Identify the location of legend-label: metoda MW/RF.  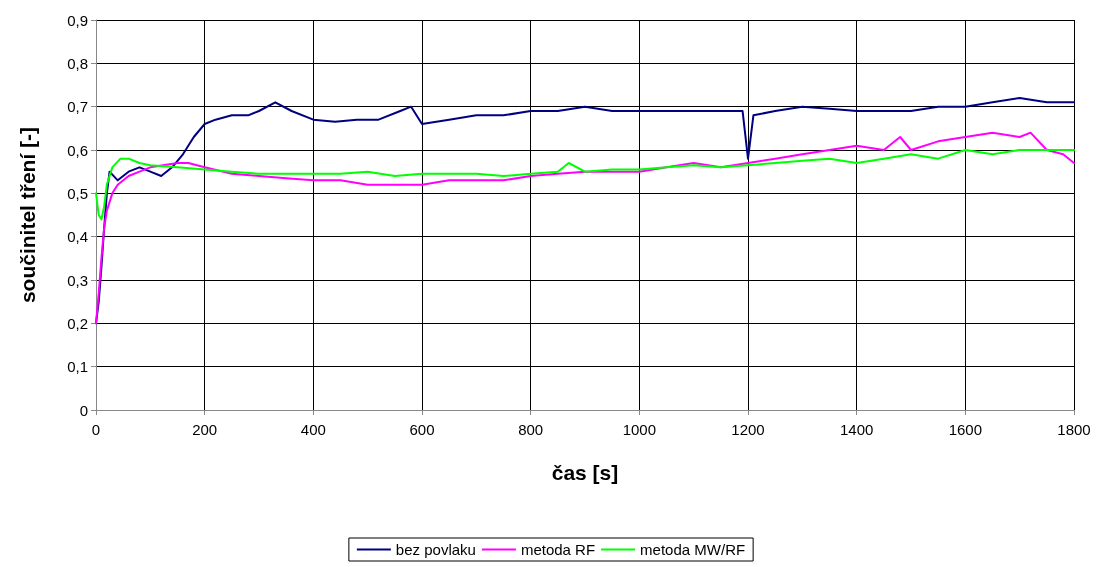
(693, 549).